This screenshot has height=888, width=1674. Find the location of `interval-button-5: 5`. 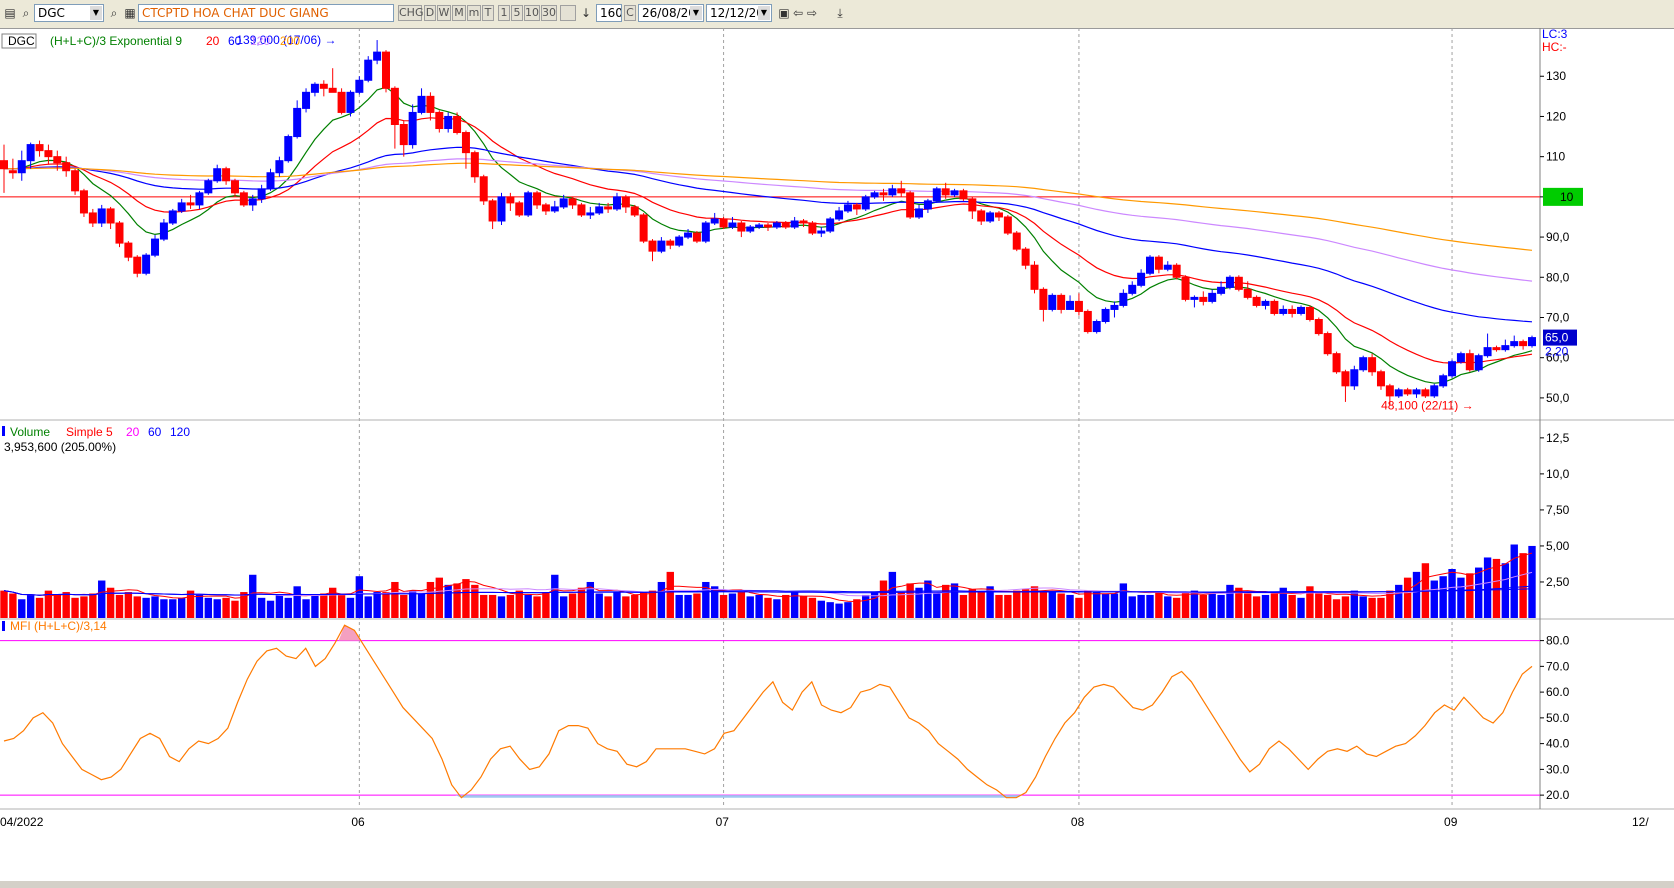

interval-button-5: 5 is located at coordinates (517, 13).